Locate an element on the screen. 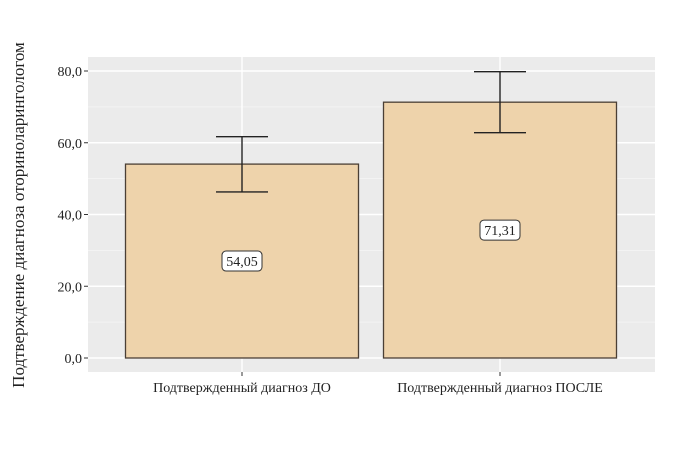 The image size is (677, 455). y-tick-label: 80,0 is located at coordinates (70, 72).